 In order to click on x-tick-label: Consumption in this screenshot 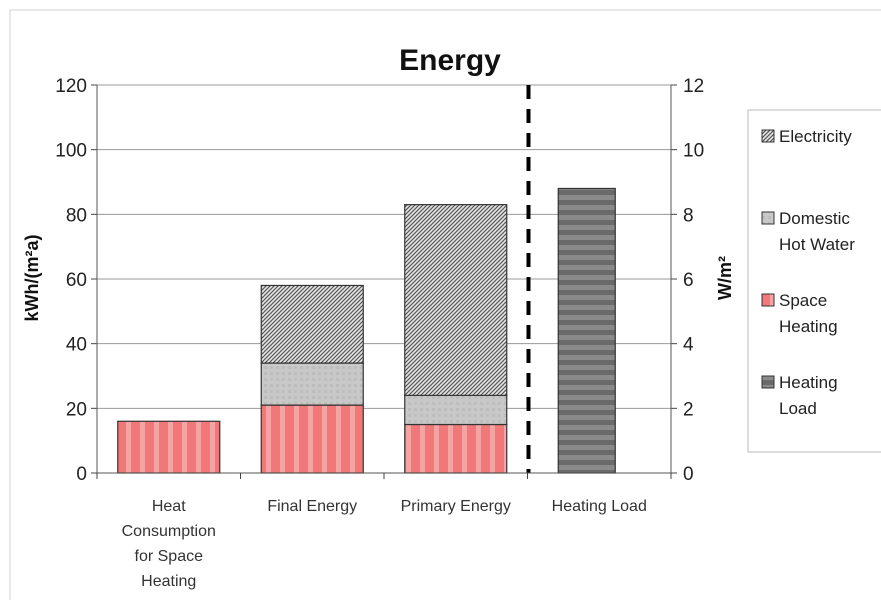, I will do `click(169, 531)`.